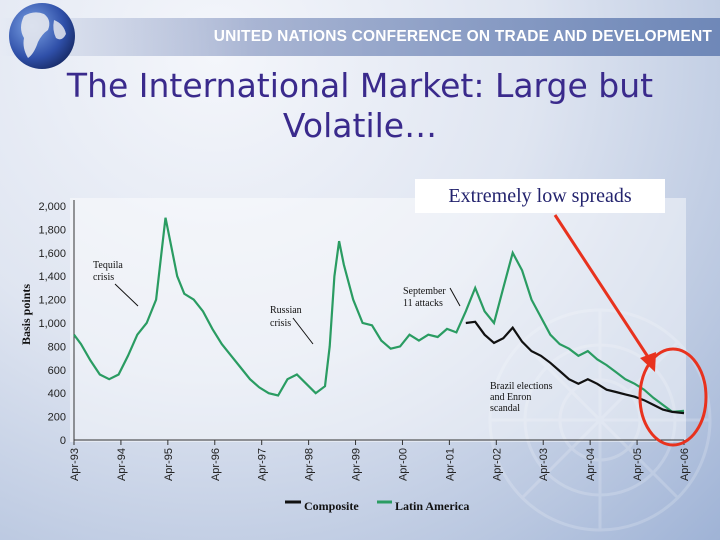  What do you see at coordinates (169, 464) in the screenshot?
I see `x-tick-label: Apr-95` at bounding box center [169, 464].